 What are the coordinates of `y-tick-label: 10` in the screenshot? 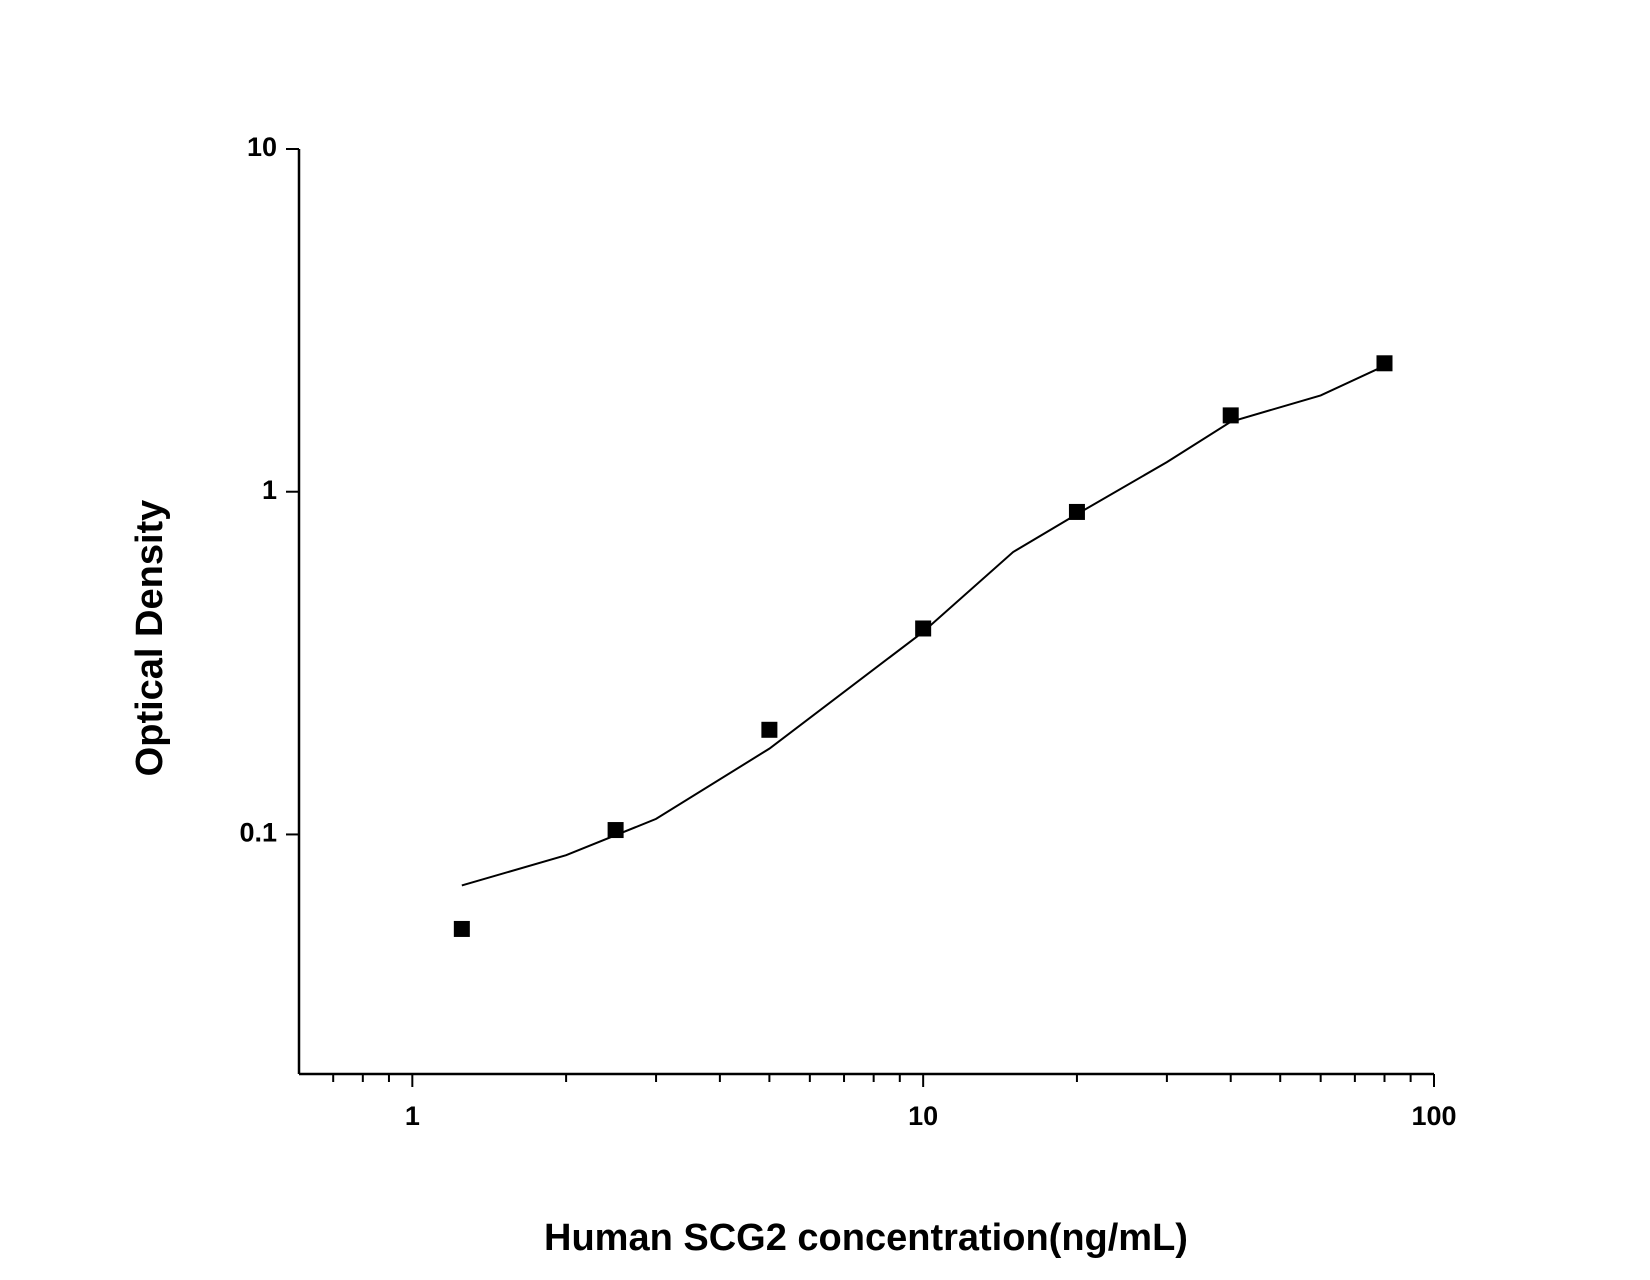 It's located at (262, 147).